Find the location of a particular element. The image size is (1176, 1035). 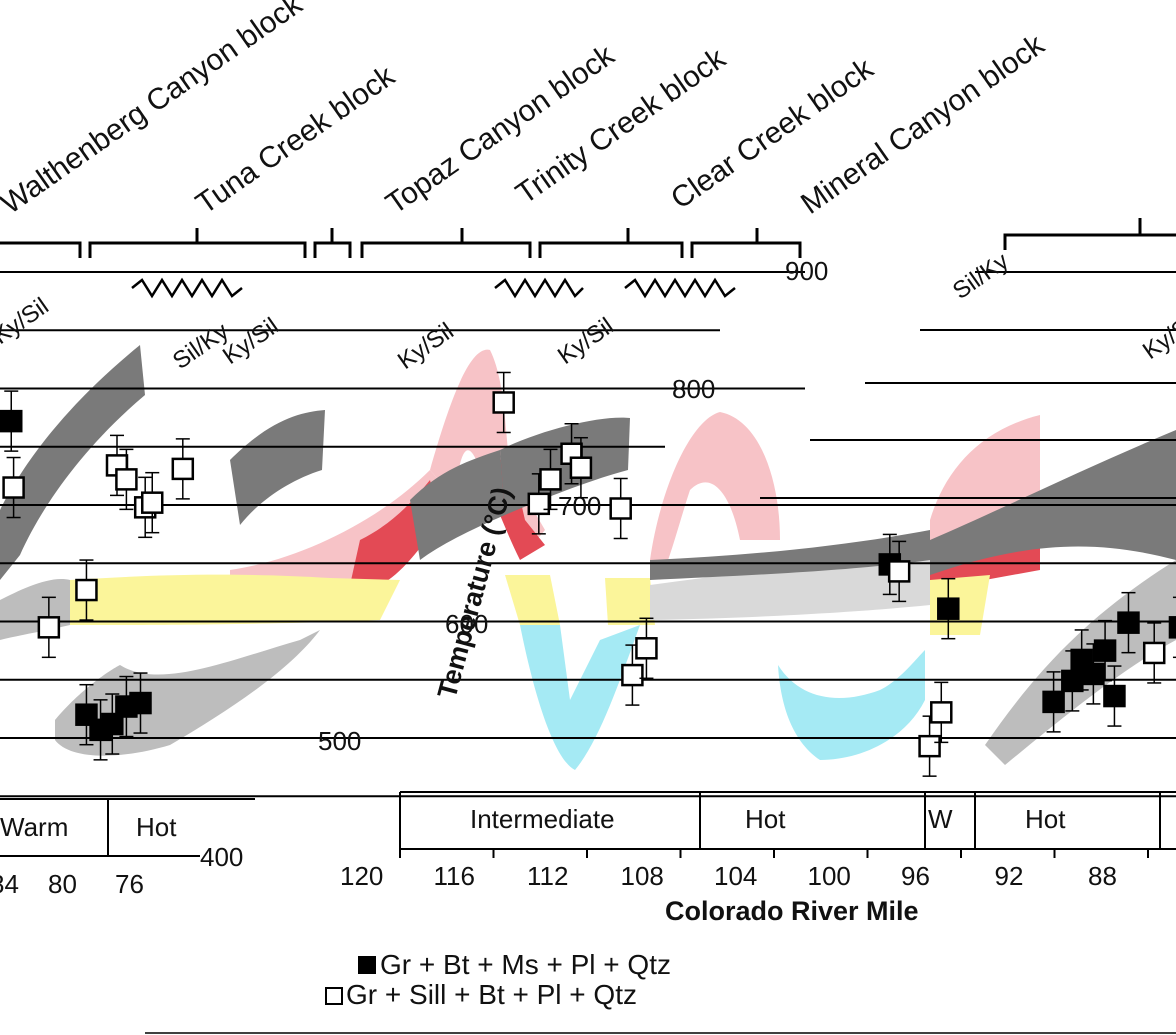

block-brackets is located at coordinates (588, 238).